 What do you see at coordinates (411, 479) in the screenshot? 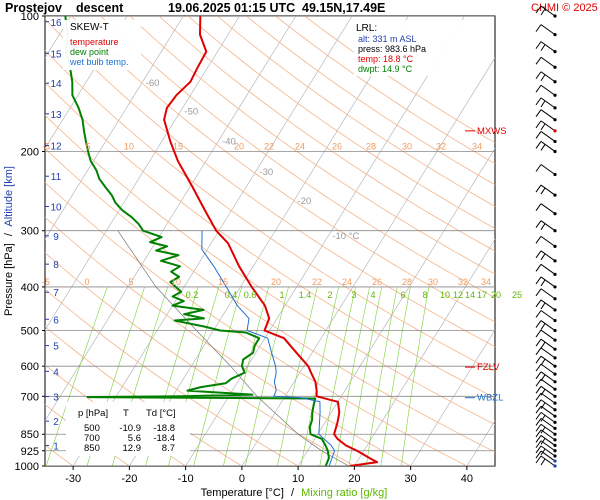
I see `temperature-tick-label: 30` at bounding box center [411, 479].